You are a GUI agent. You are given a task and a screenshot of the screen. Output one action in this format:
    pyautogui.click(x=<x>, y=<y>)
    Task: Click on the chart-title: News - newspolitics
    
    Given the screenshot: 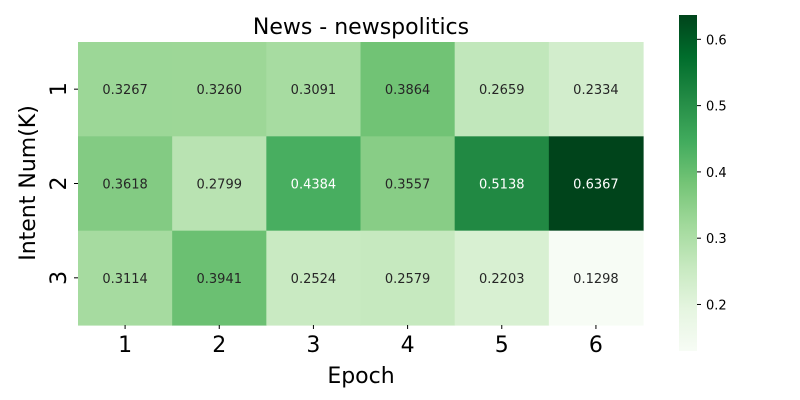 What is the action you would take?
    pyautogui.click(x=361, y=27)
    